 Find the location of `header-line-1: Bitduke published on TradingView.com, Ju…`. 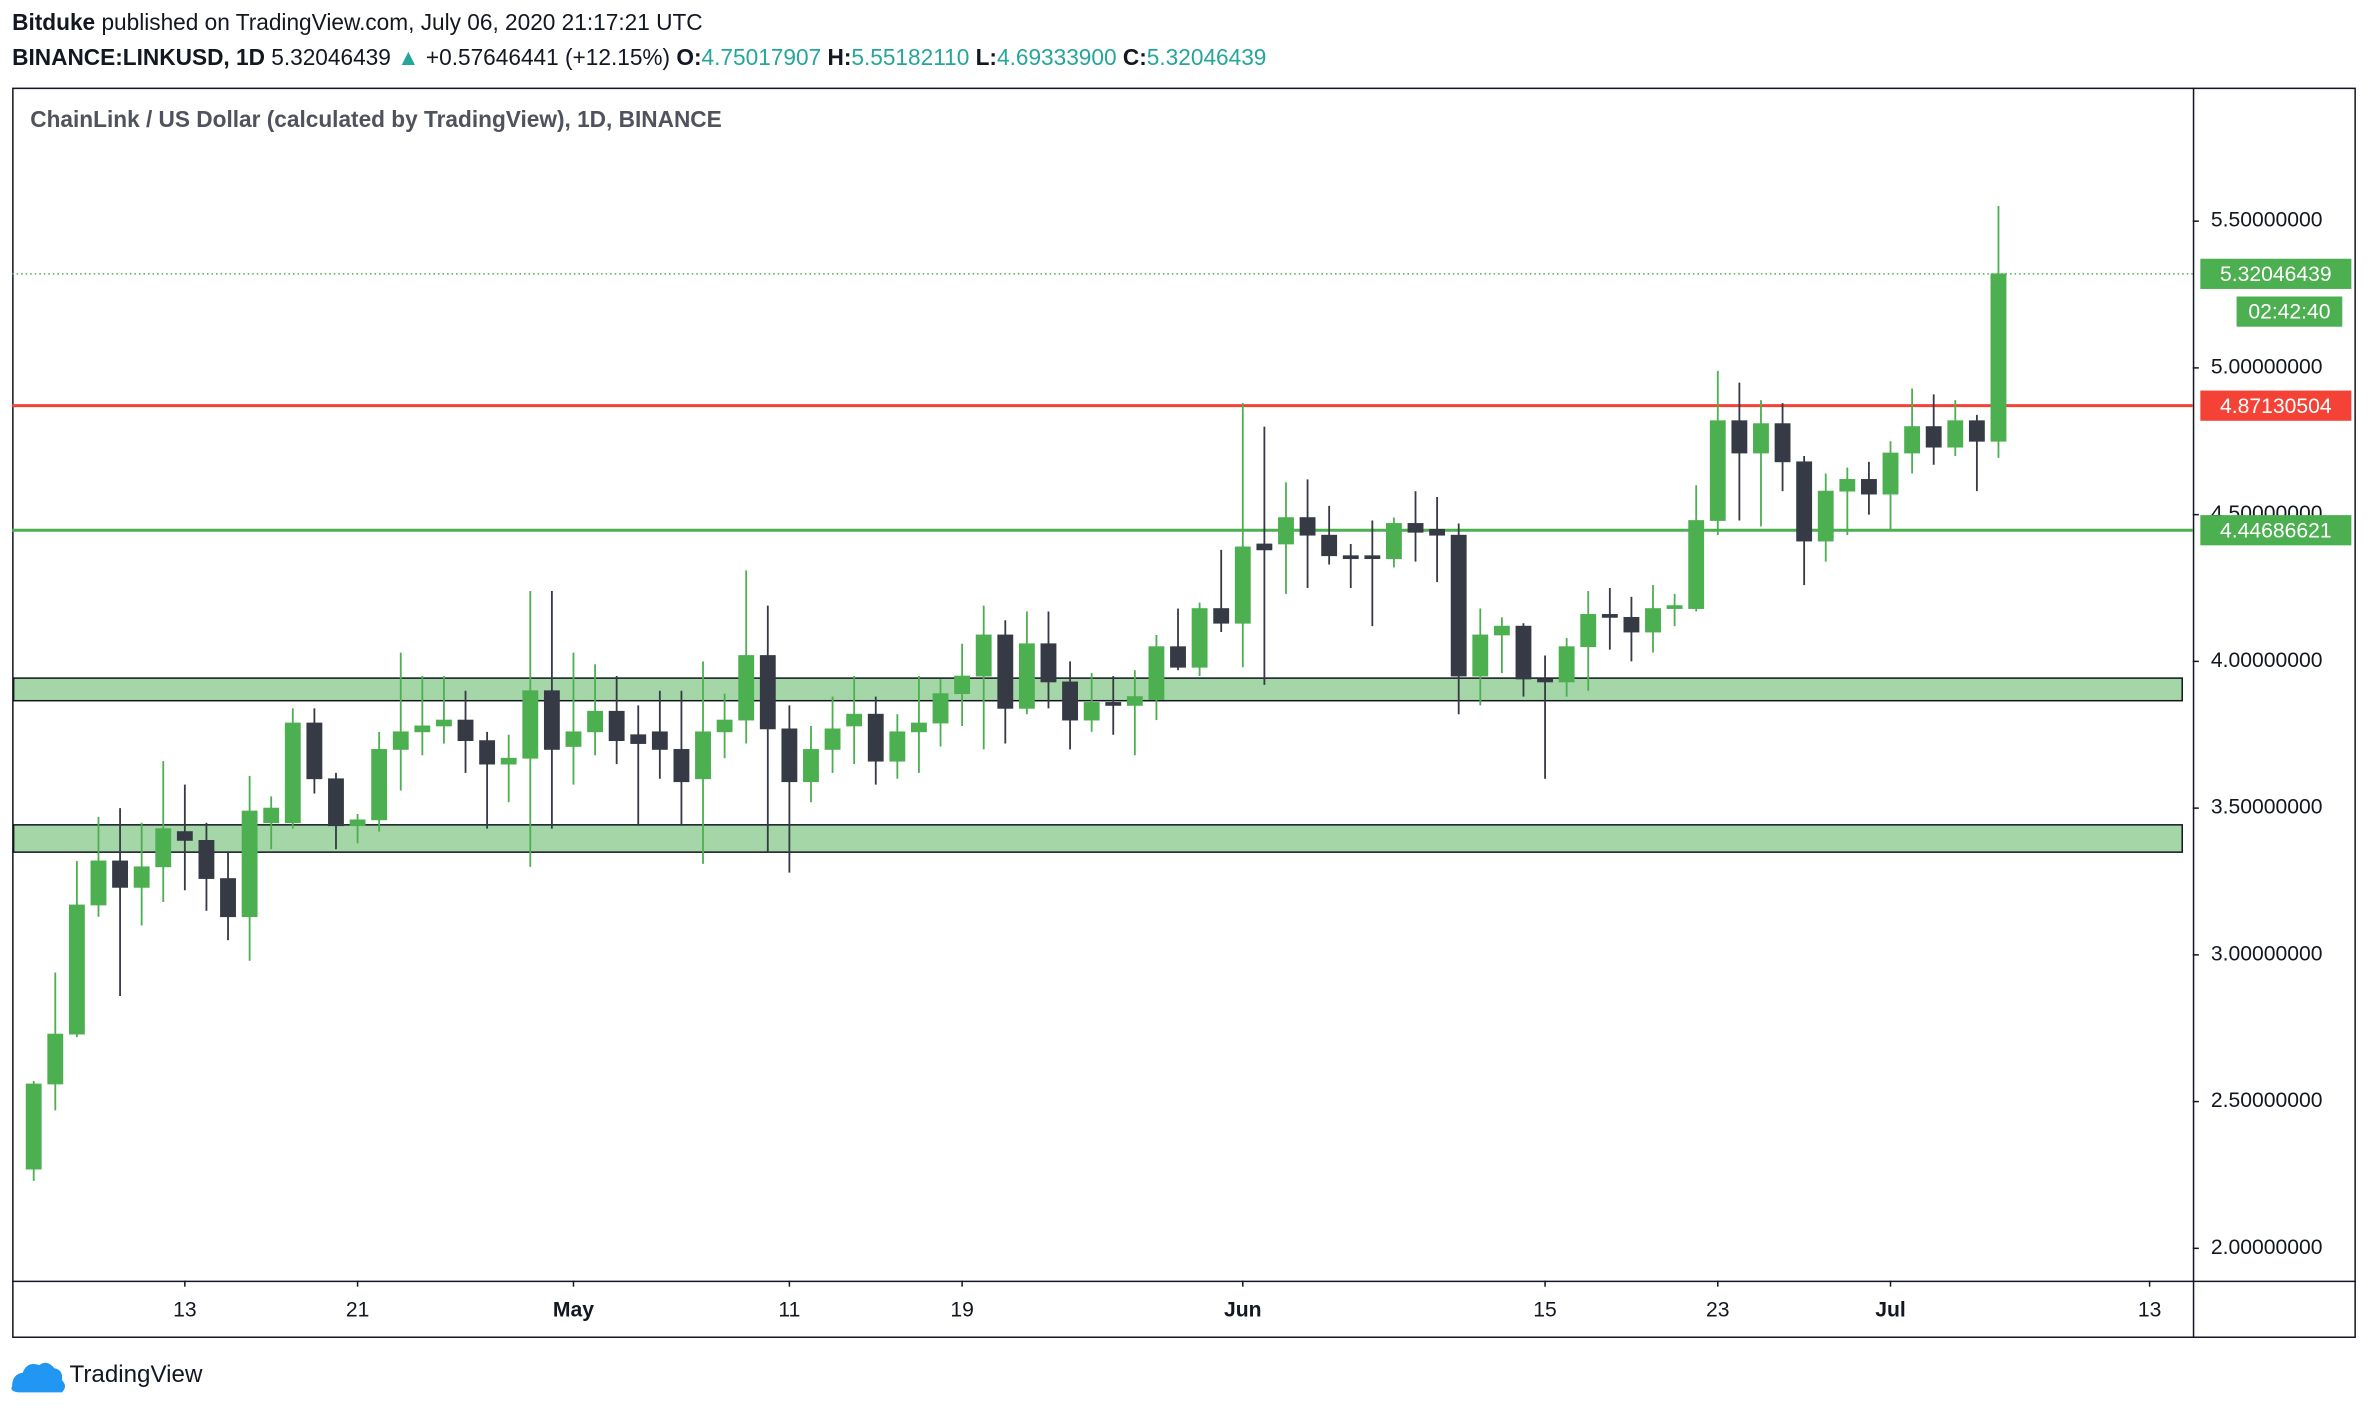

header-line-1: Bitduke published on TradingView.com, Ju… is located at coordinates (357, 22).